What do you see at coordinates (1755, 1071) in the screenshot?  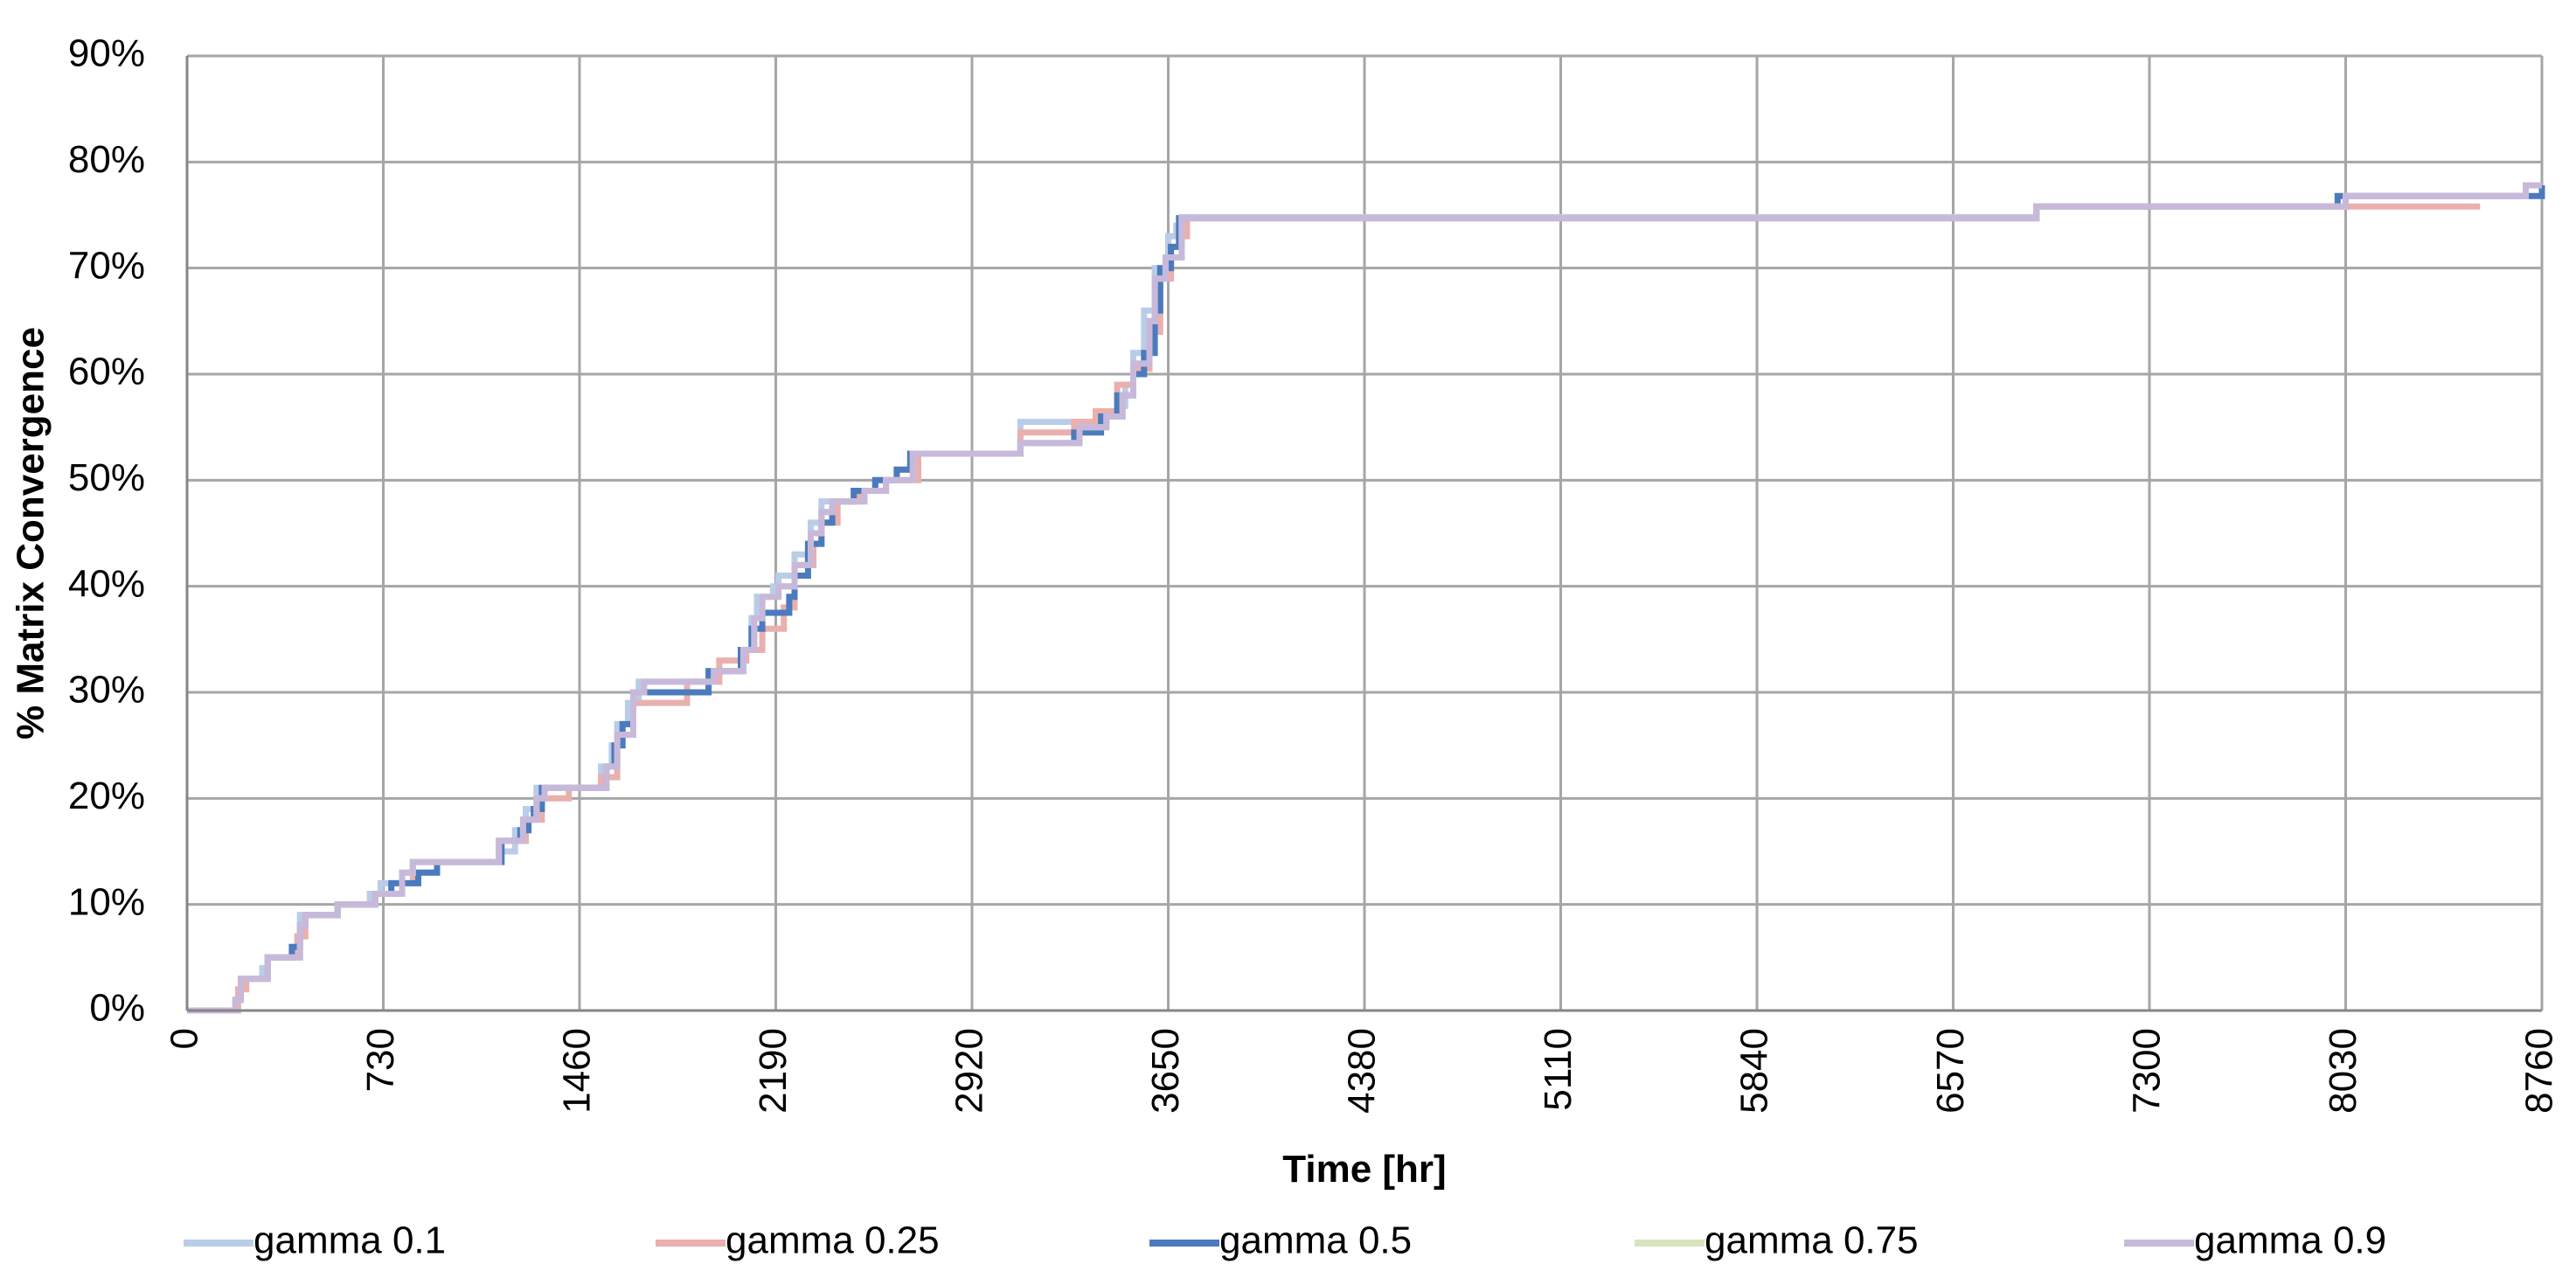 I see `x-tick-label: 5840` at bounding box center [1755, 1071].